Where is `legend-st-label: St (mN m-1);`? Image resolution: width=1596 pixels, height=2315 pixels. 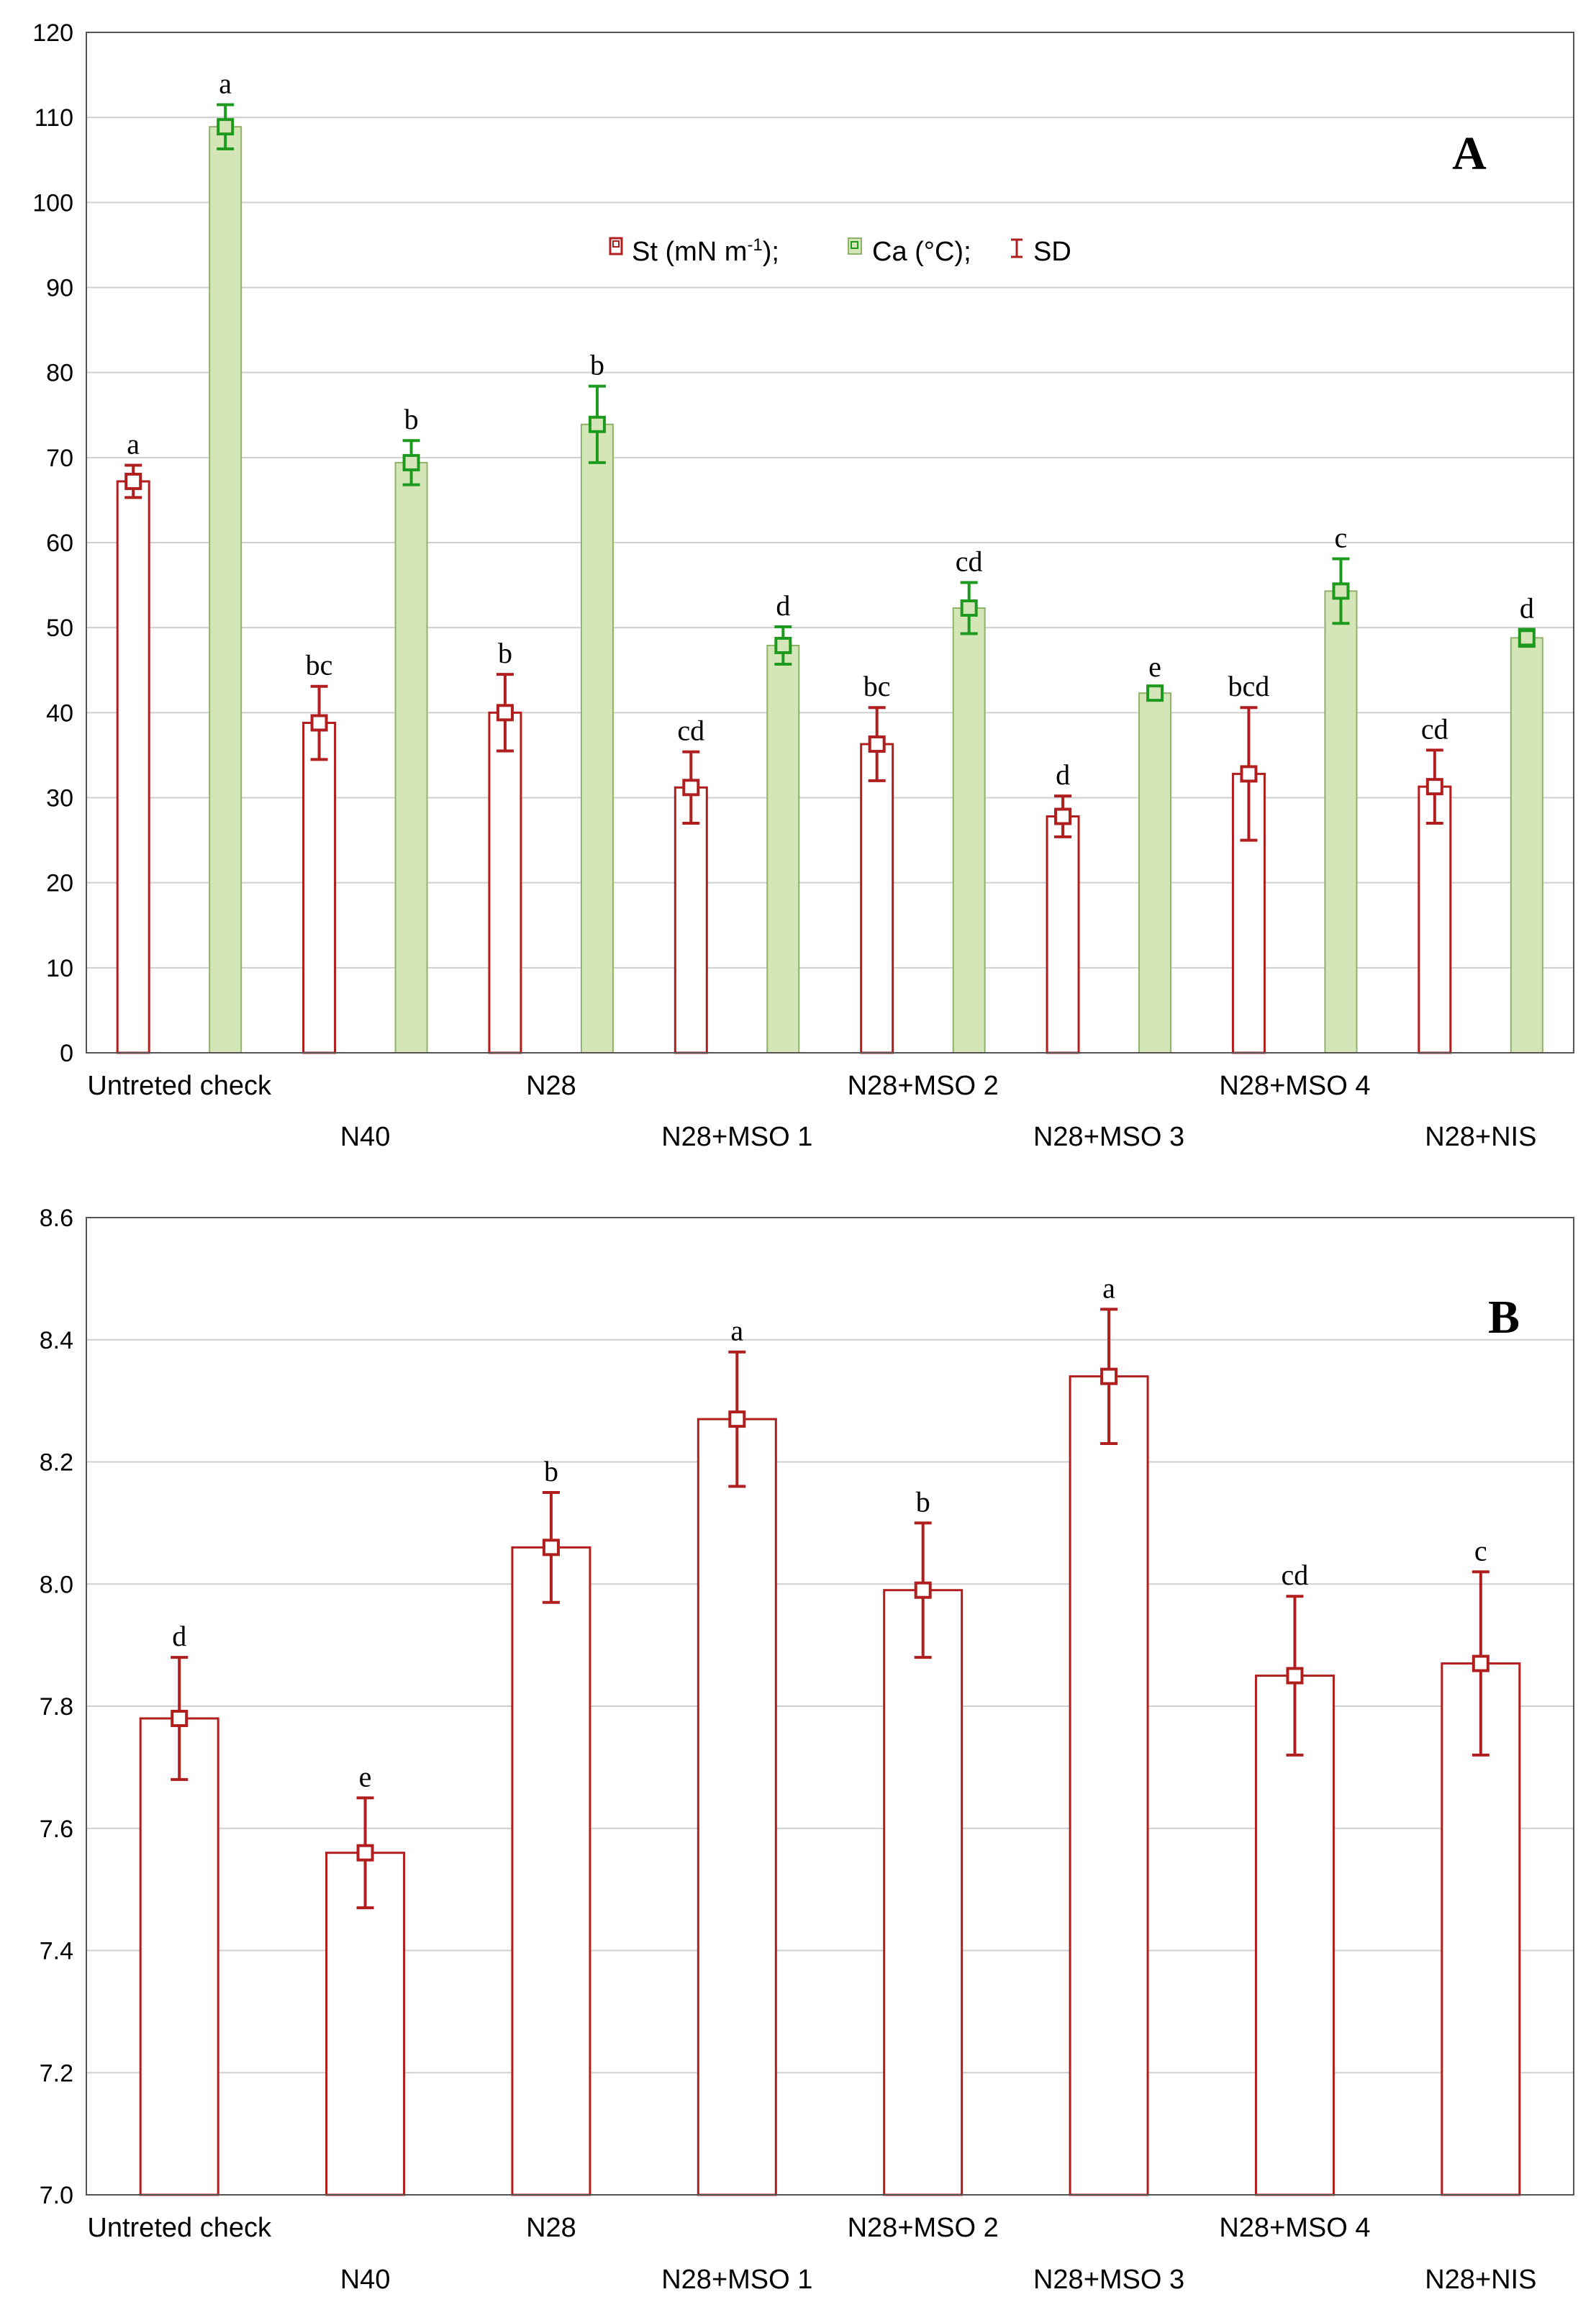 legend-st-label: St (mN m-1); is located at coordinates (706, 251).